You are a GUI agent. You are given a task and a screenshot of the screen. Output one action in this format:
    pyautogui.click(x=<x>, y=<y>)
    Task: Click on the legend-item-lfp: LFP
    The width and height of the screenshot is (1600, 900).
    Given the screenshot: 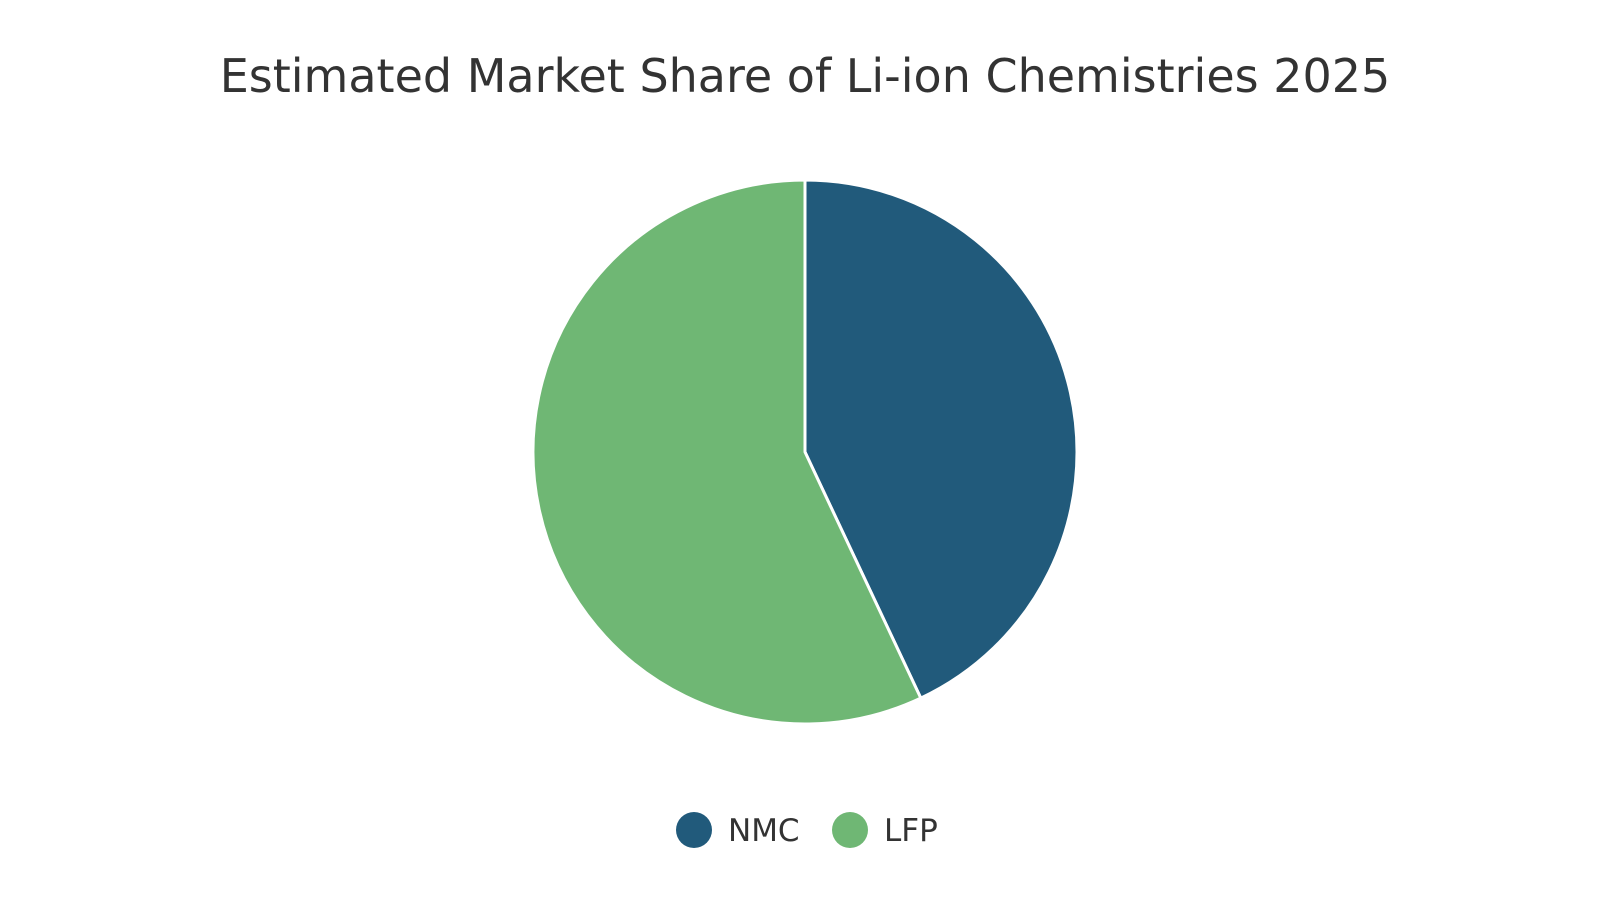 What is the action you would take?
    pyautogui.click(x=885, y=830)
    